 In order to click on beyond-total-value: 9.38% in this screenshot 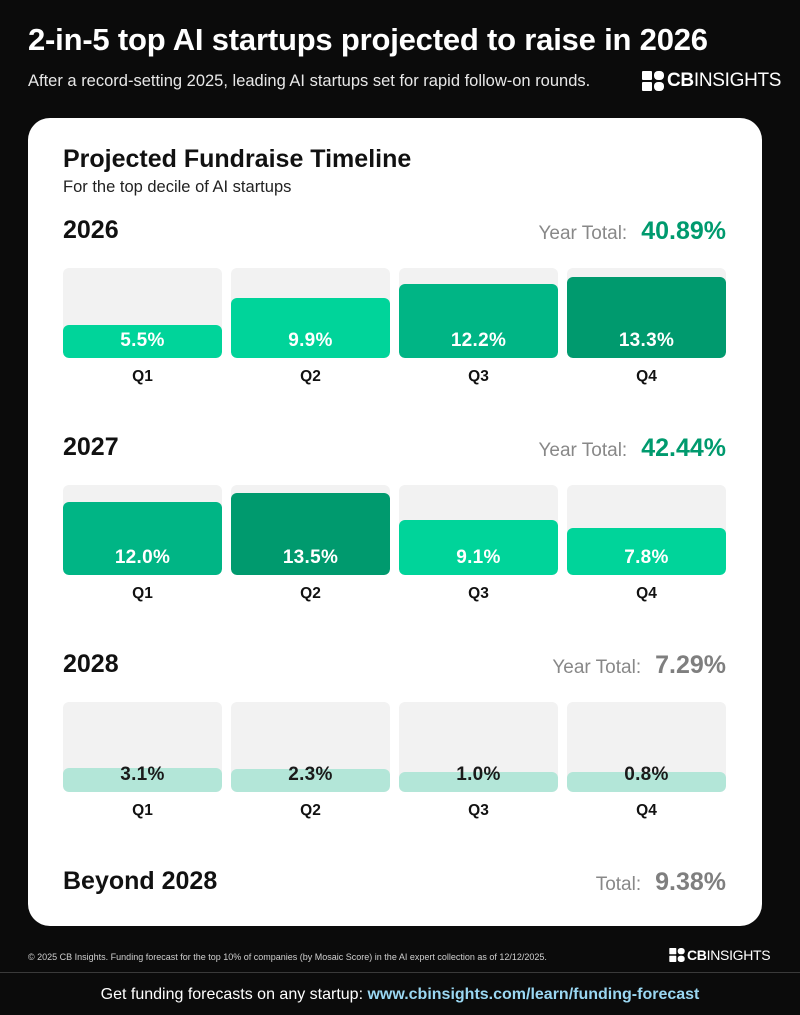, I will do `click(690, 882)`.